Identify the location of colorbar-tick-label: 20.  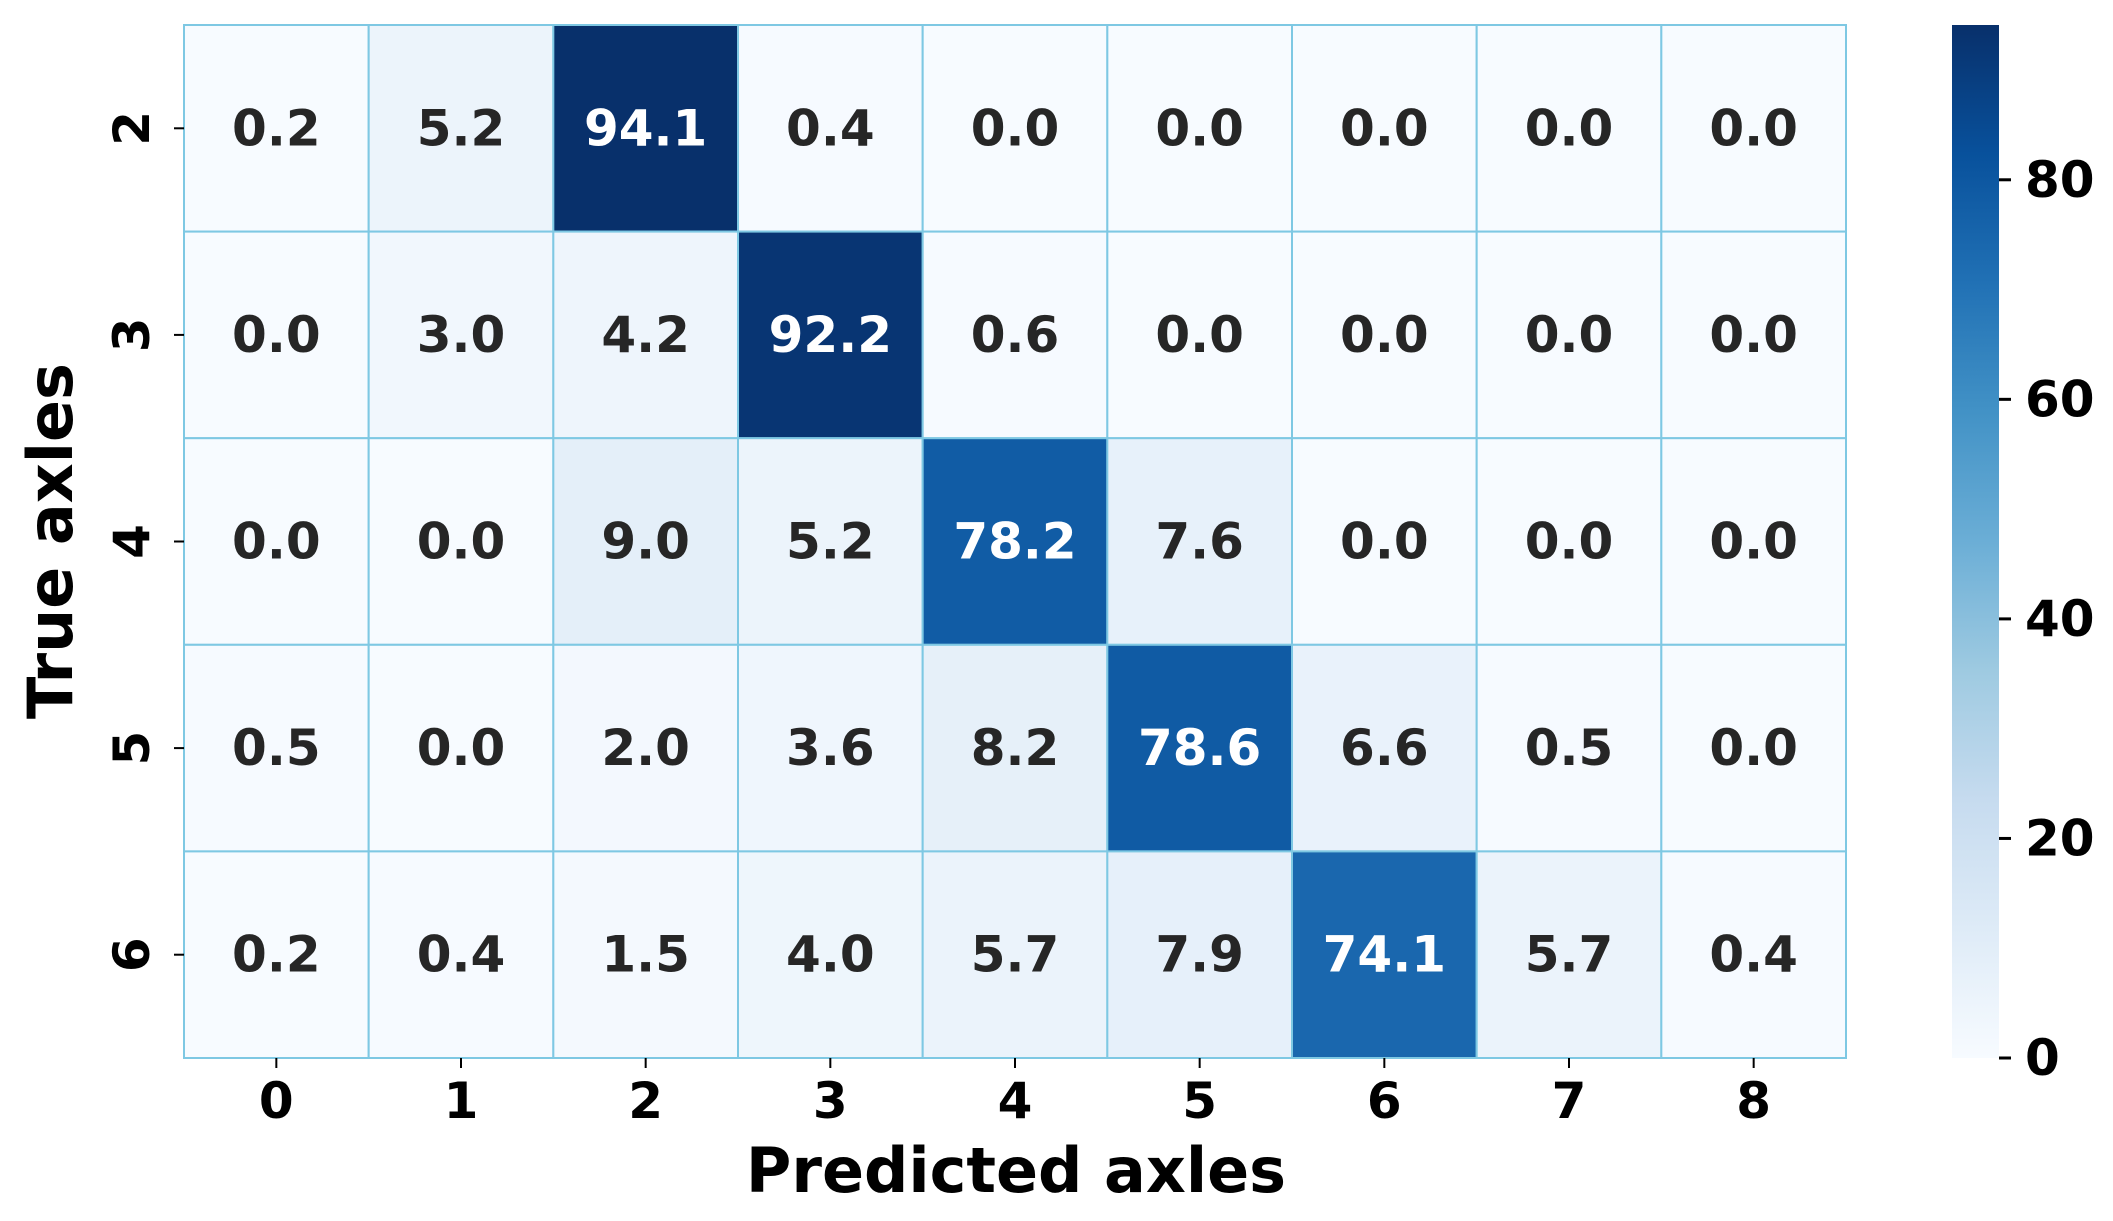
(2060, 838).